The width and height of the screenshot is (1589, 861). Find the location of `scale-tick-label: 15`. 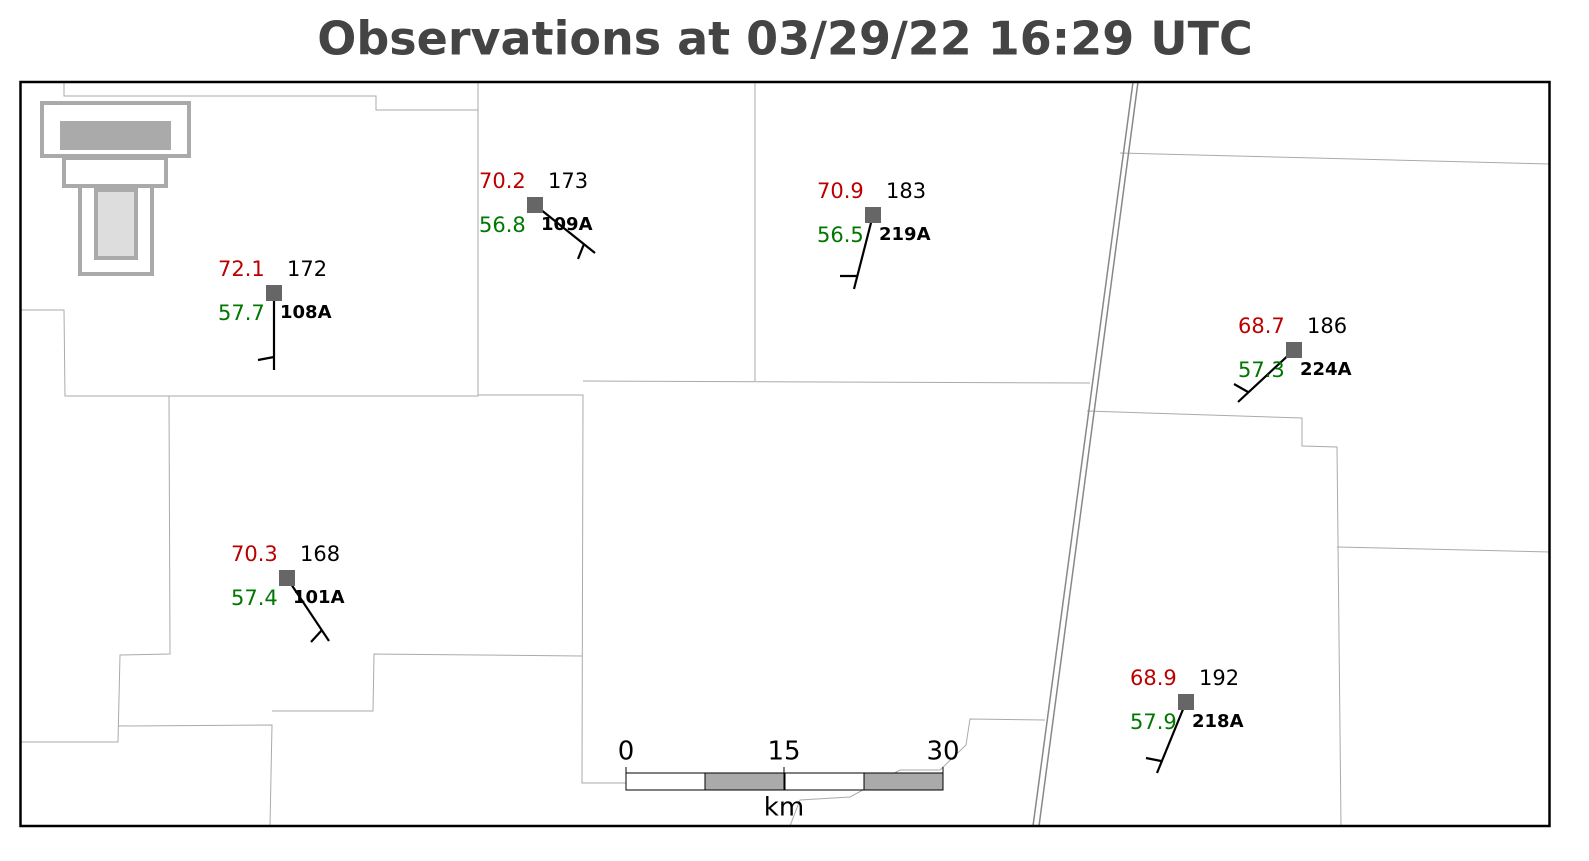

scale-tick-label: 15 is located at coordinates (783, 752).